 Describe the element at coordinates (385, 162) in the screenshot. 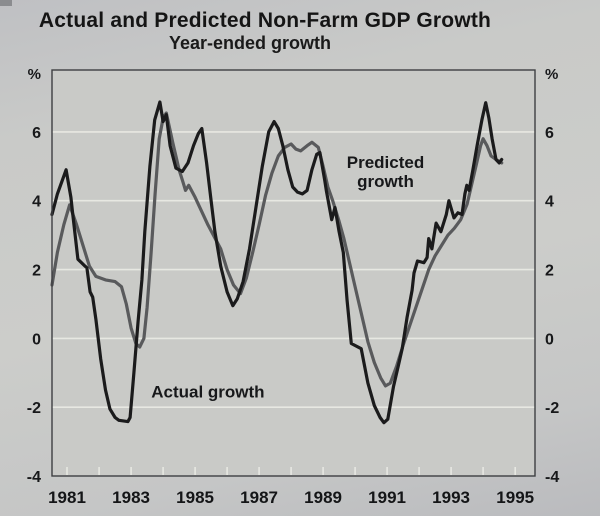

I see `series-annotation: Predicted` at that location.